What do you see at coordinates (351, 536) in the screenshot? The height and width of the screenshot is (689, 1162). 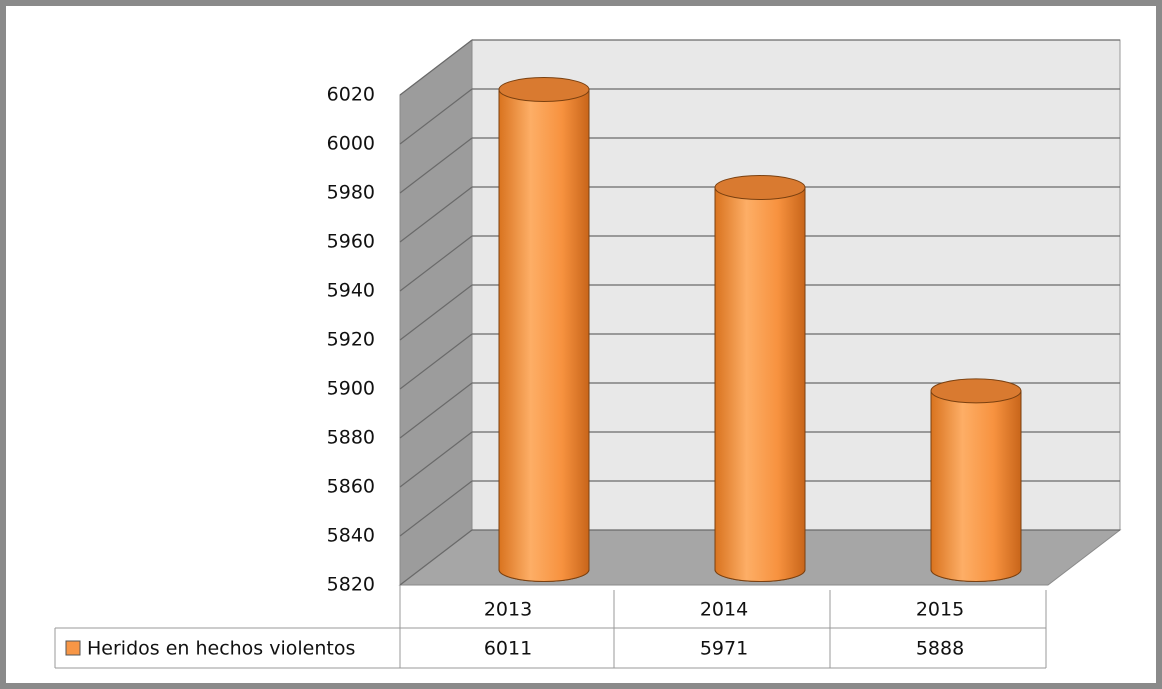 I see `y-tick-label: 5840` at bounding box center [351, 536].